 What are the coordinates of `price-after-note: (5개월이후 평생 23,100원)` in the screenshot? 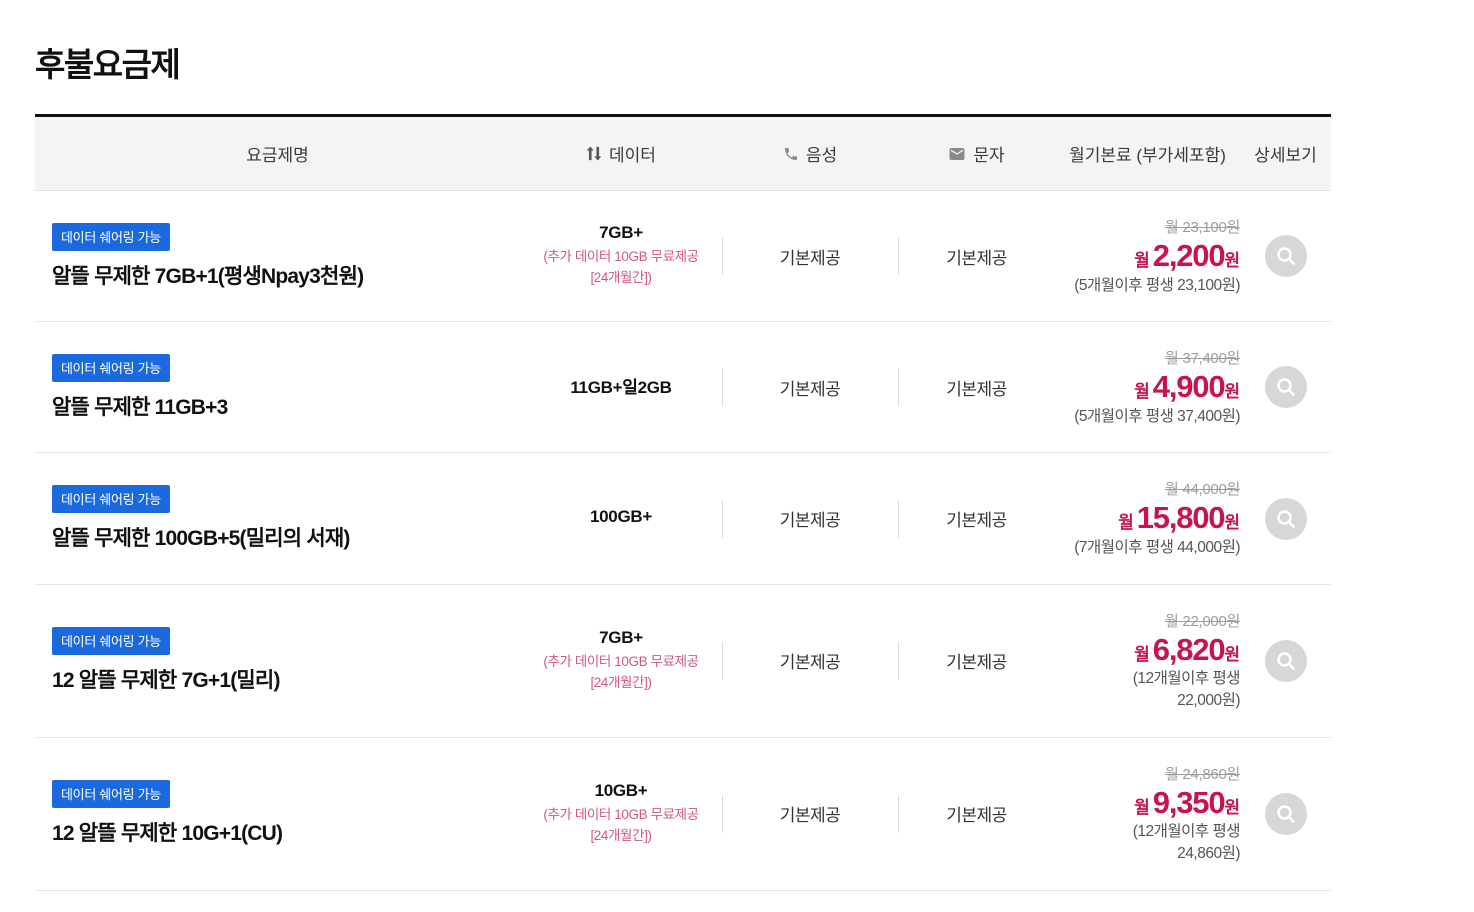 It's located at (1157, 285).